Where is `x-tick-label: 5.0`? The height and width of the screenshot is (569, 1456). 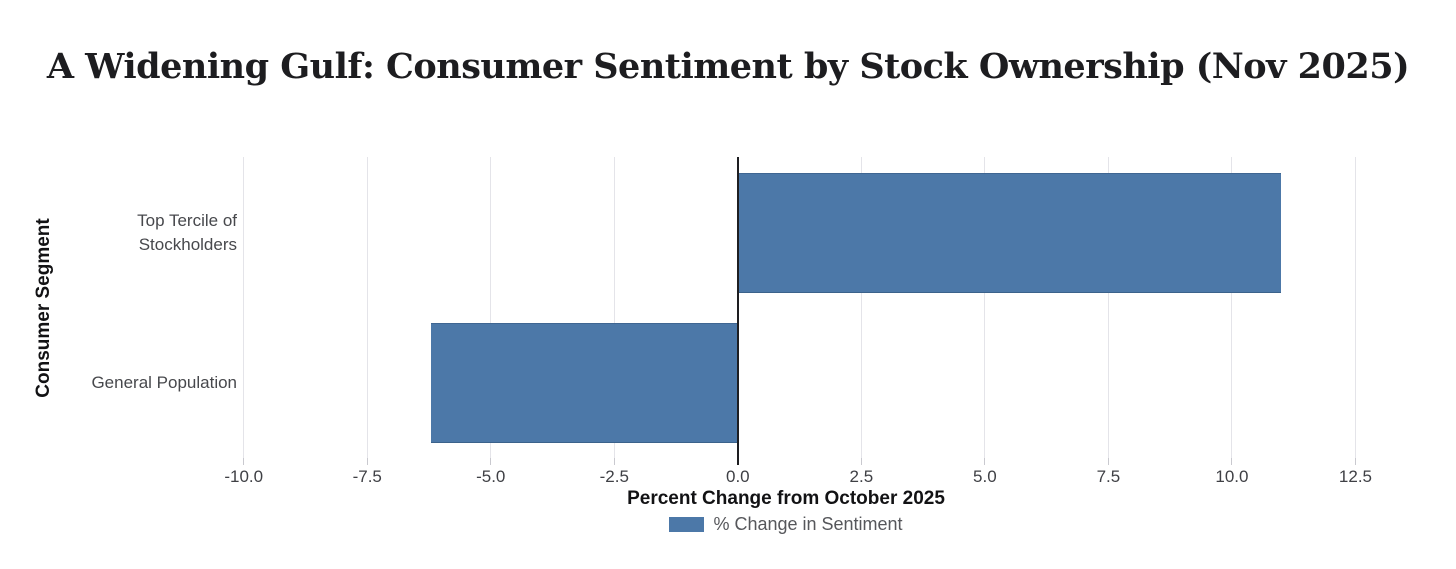 x-tick-label: 5.0 is located at coordinates (985, 476).